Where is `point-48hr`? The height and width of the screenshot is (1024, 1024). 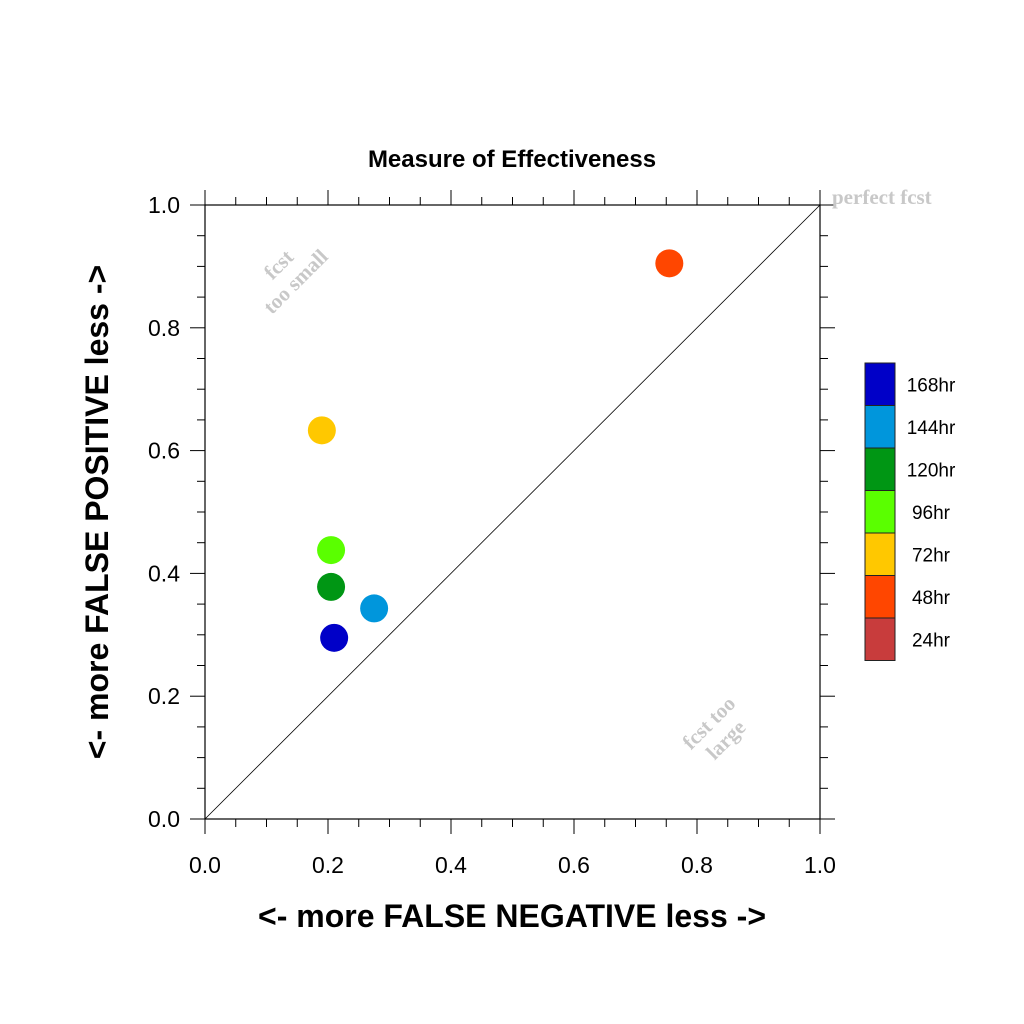
point-48hr is located at coordinates (669, 263).